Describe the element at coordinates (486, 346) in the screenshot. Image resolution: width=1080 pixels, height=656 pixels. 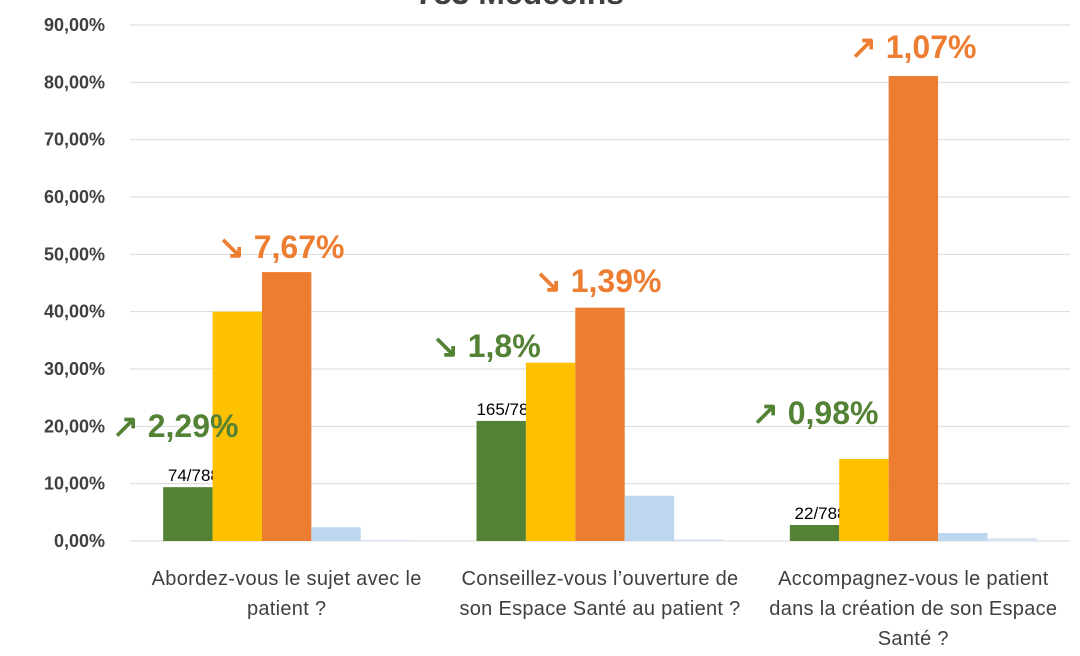
I see `annotation: ↘ 1,8%` at that location.